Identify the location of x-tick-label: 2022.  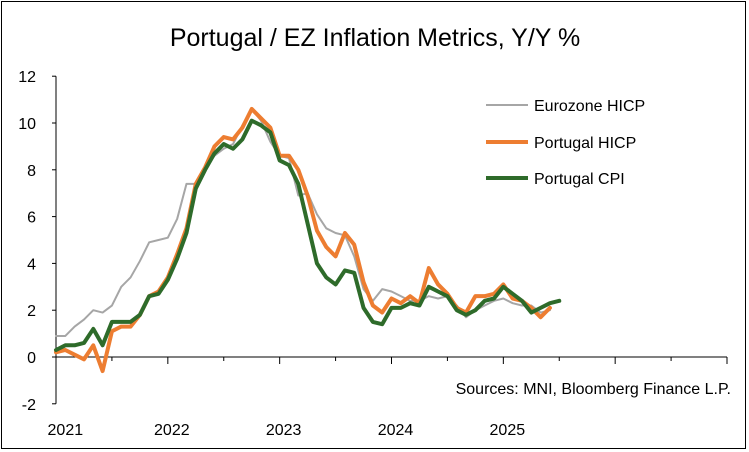
(172, 430).